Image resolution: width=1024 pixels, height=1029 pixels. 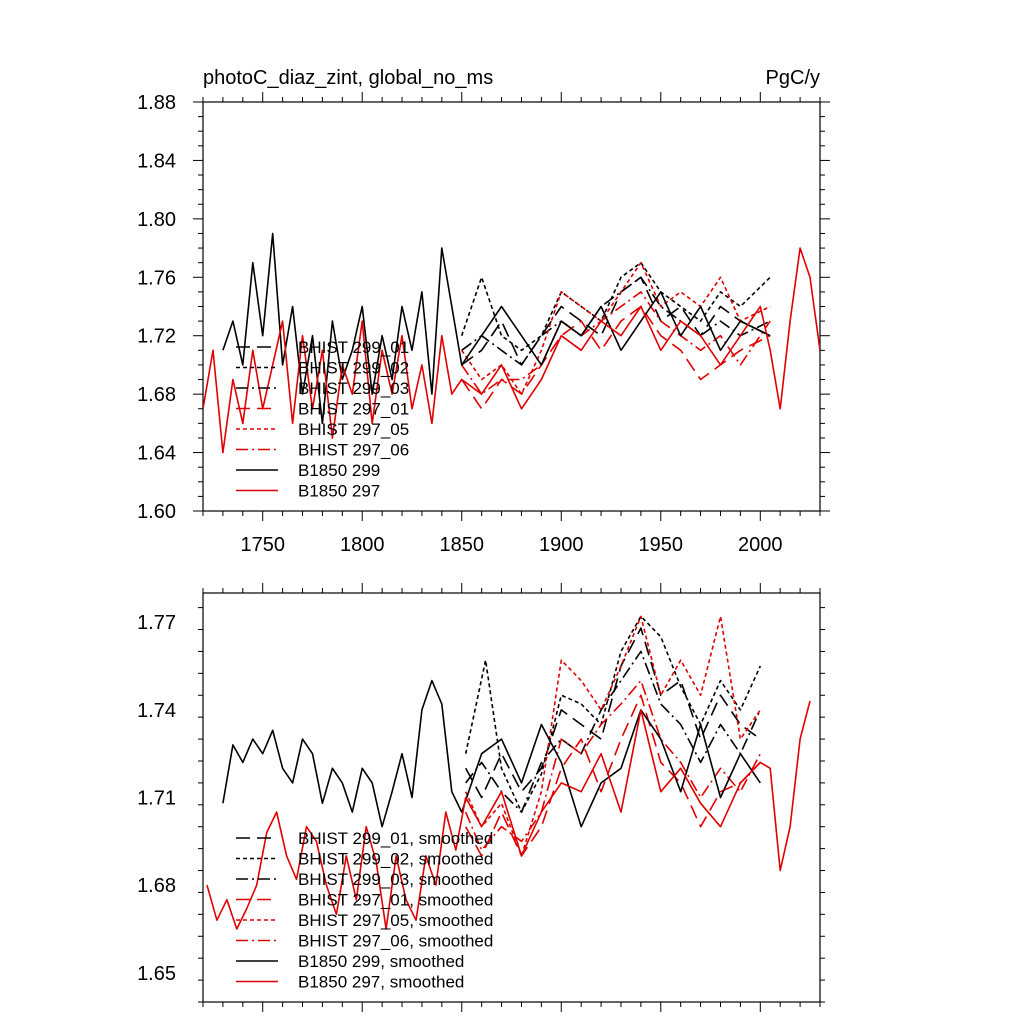 I want to click on x-tick-label: 1850, so click(x=461, y=545).